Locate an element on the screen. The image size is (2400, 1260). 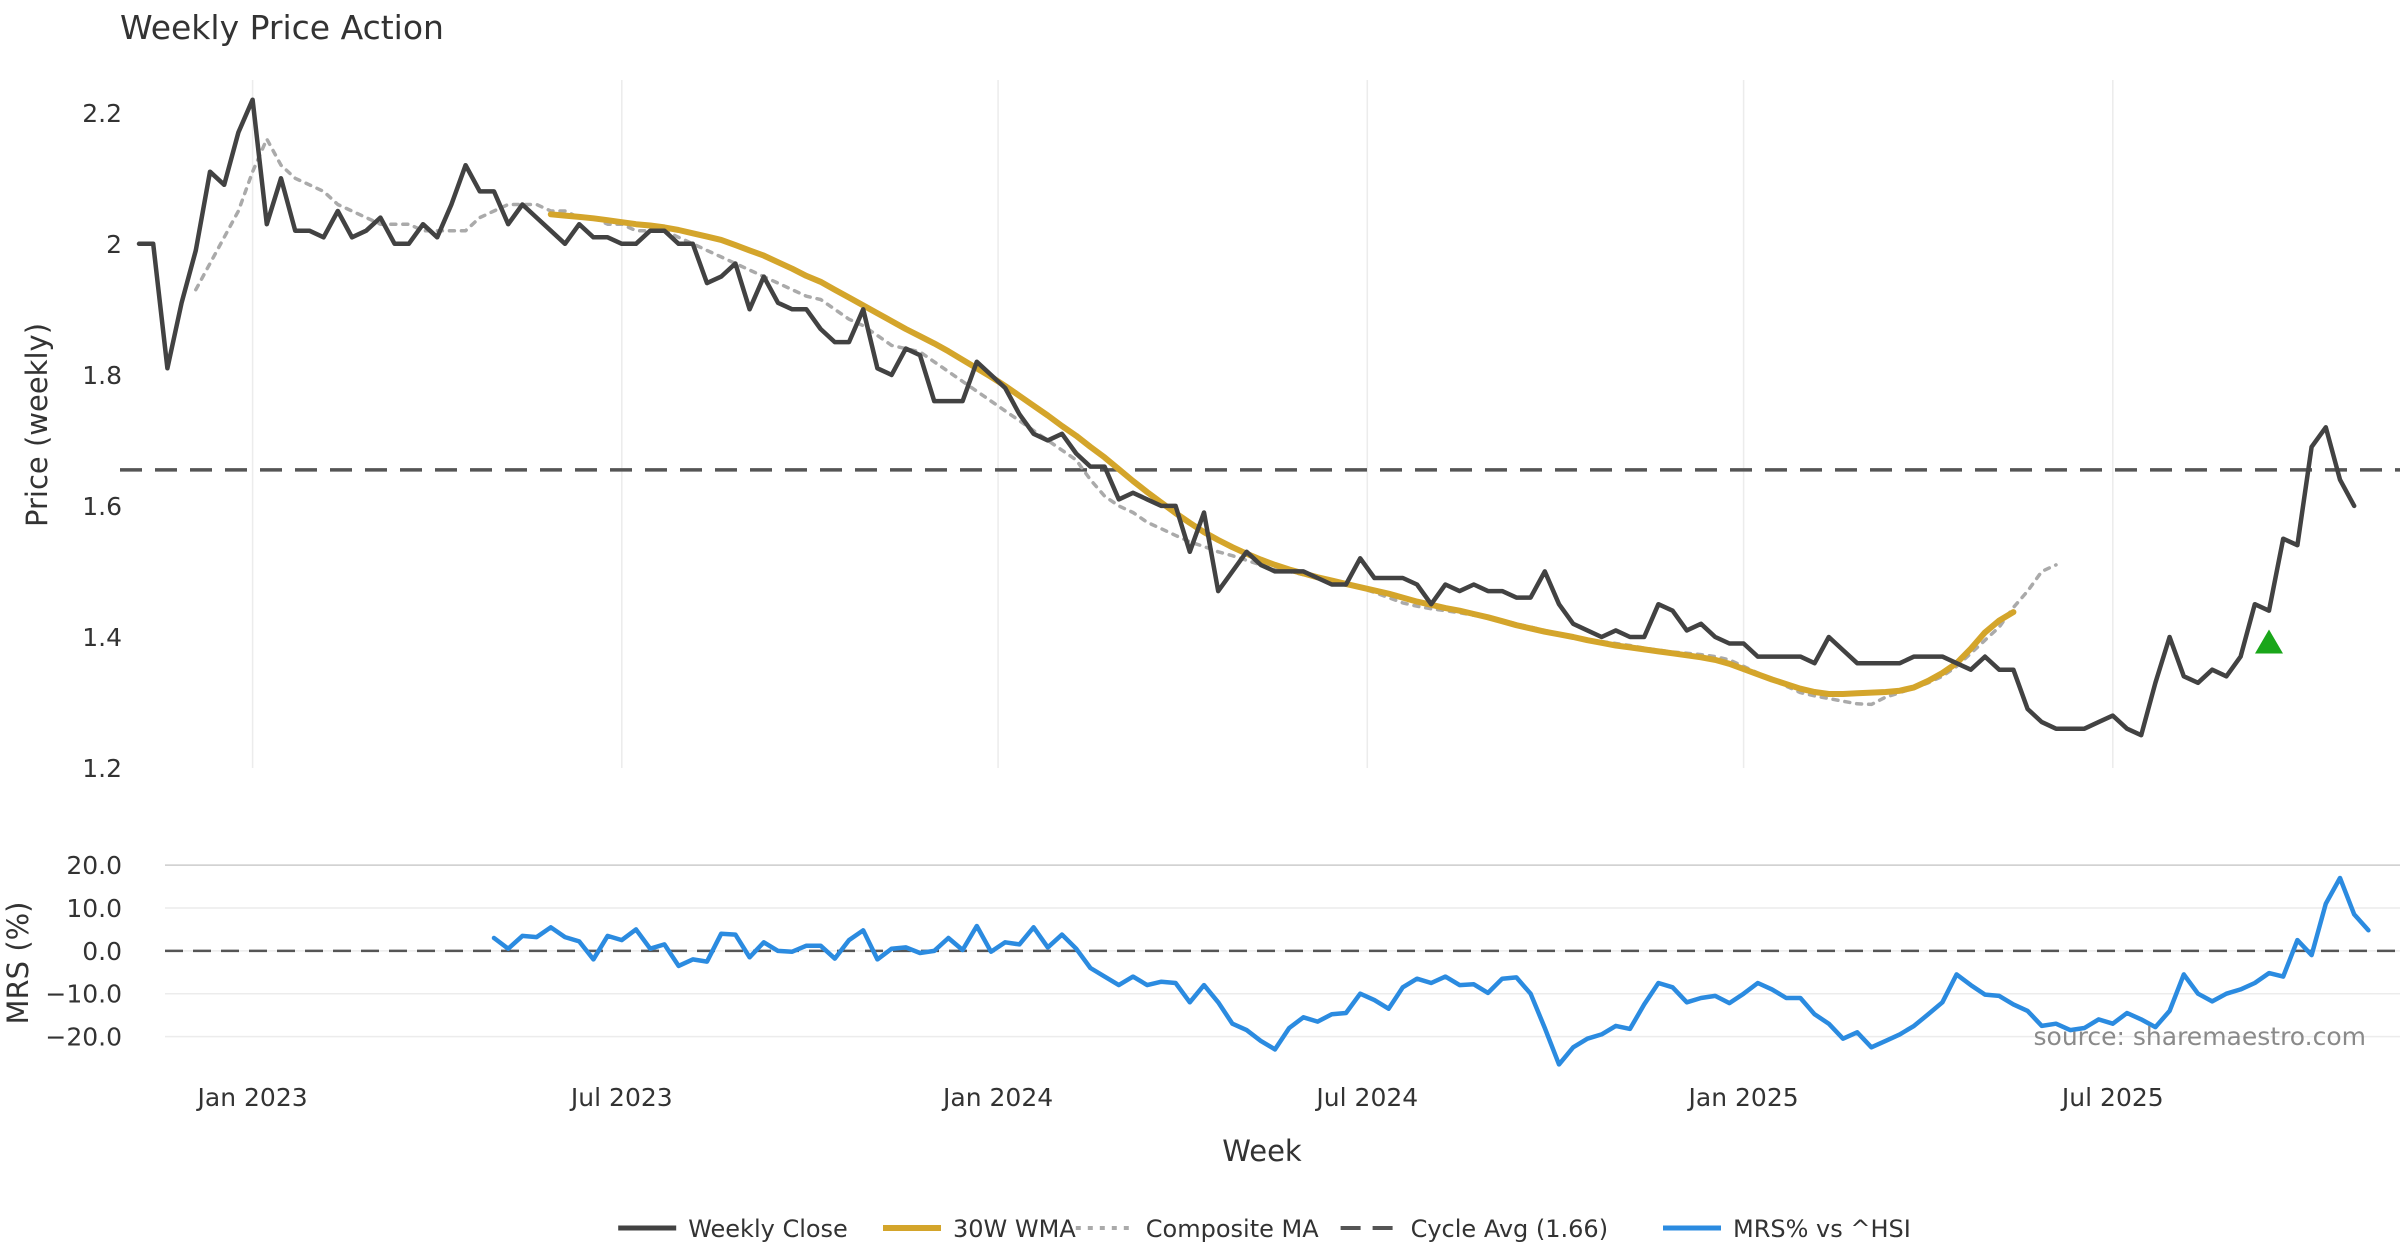
legend-item-composite: Composite MA is located at coordinates (1197, 1229).